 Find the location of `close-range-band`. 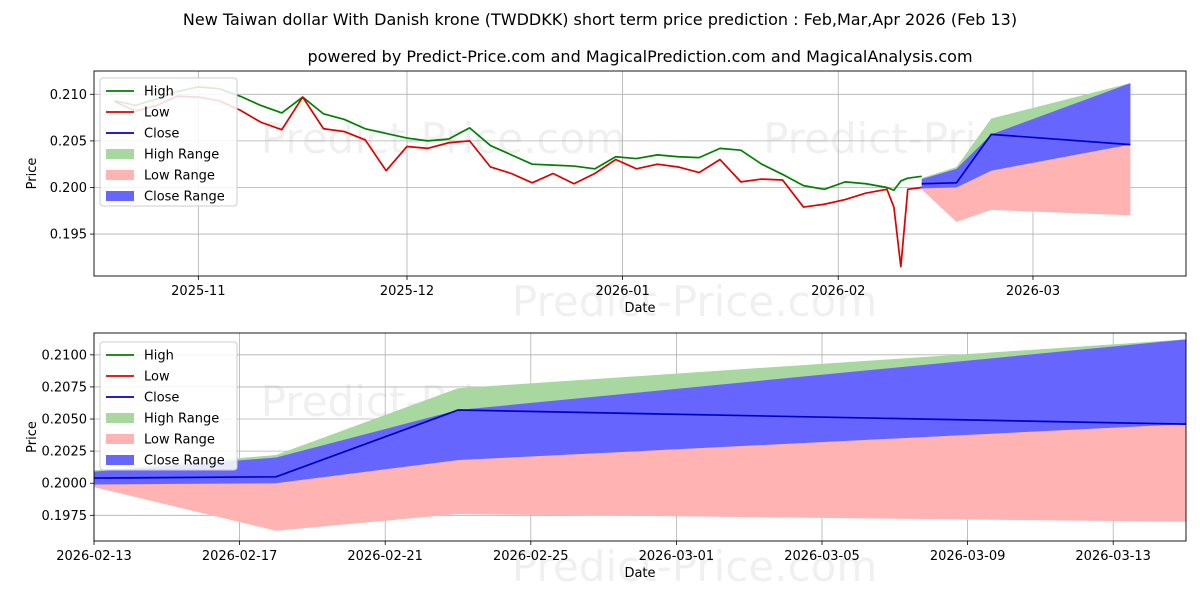

close-range-band is located at coordinates (1026, 136).